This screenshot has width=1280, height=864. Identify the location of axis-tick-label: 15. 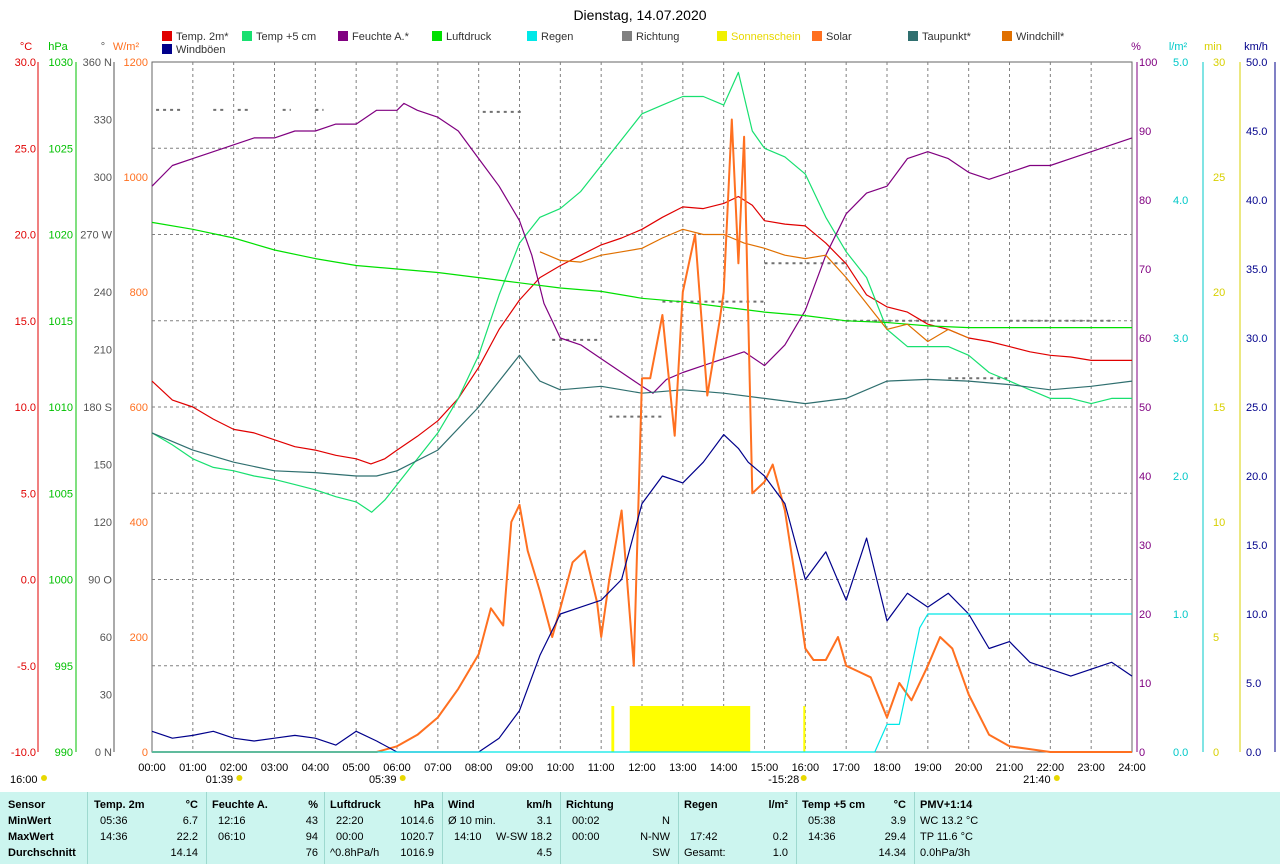
(1219, 408).